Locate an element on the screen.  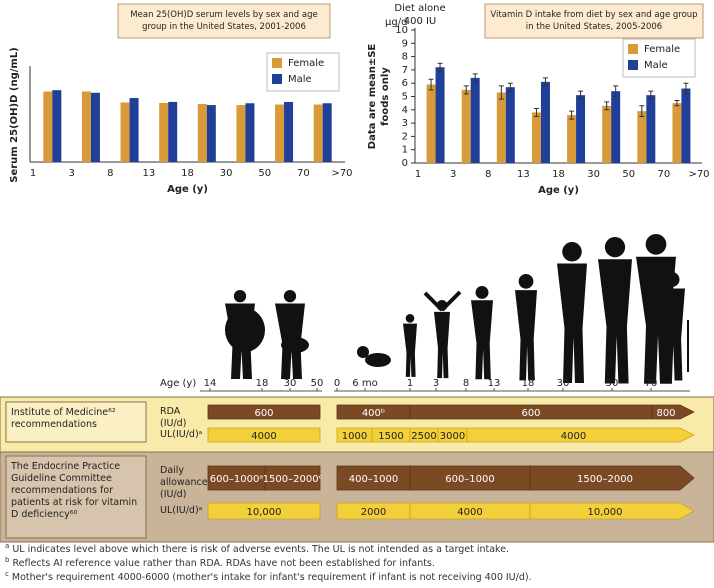
age-tick-label: 3 is located at coordinates (436, 383).